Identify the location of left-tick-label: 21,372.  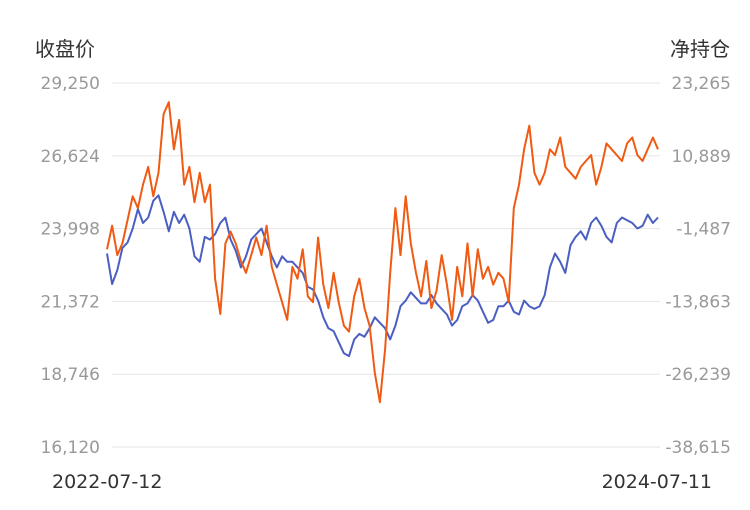
(70, 302).